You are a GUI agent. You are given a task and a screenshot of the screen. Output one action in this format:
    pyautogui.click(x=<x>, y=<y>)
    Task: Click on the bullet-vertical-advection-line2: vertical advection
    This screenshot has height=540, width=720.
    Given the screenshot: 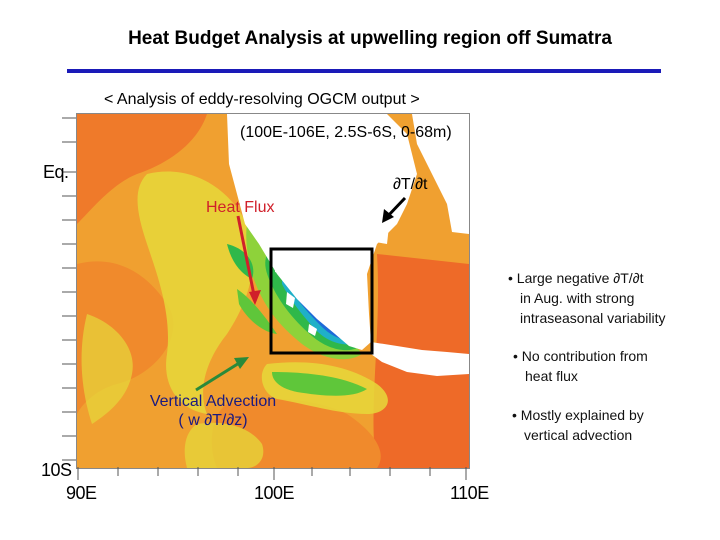 What is the action you would take?
    pyautogui.click(x=578, y=435)
    